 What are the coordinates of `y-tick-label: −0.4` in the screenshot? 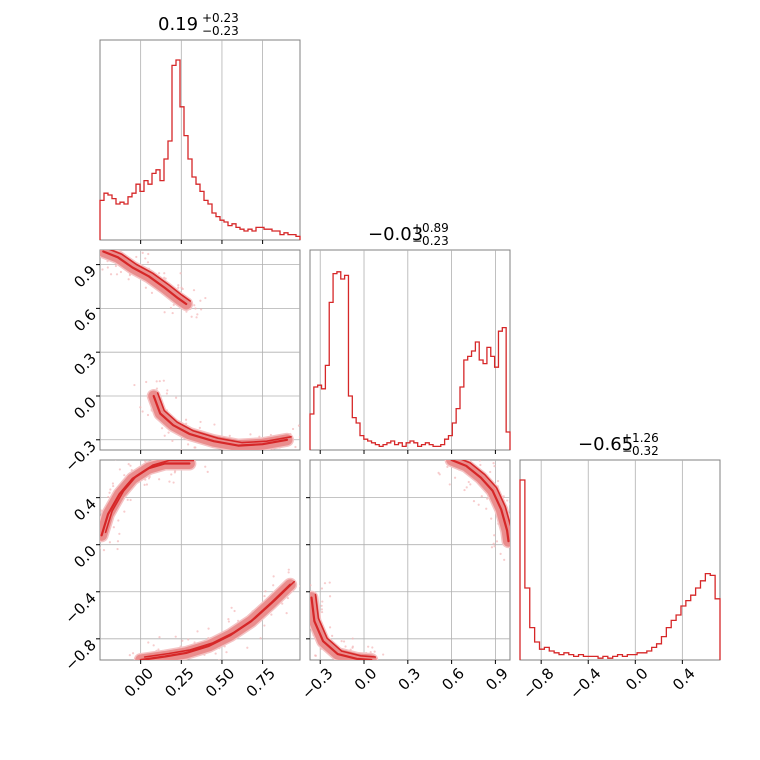 It's located at (80, 608).